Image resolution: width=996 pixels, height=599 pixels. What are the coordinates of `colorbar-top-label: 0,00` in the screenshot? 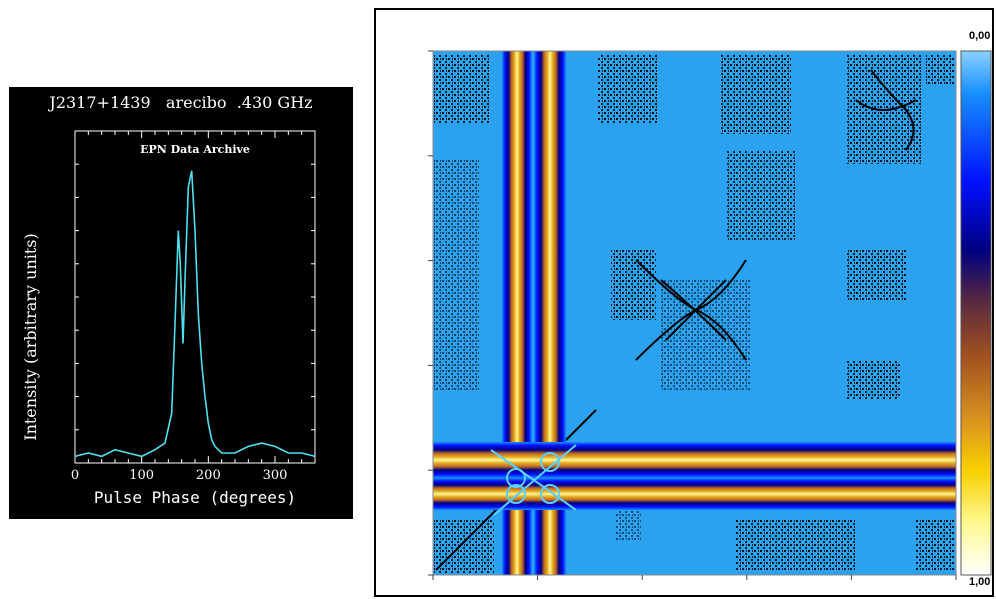 It's located at (980, 36).